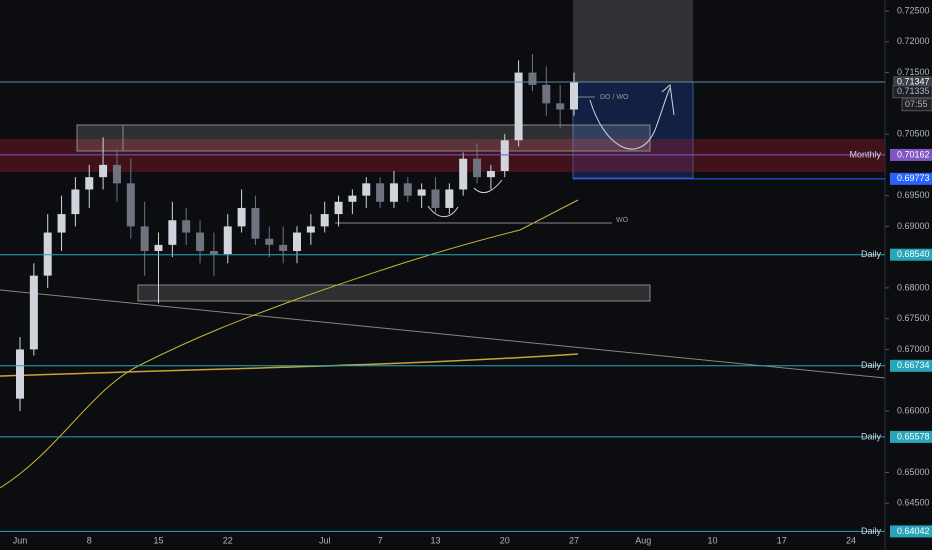 The height and width of the screenshot is (550, 932). Describe the element at coordinates (913, 472) in the screenshot. I see `y-tick-label: 0.65000` at that location.